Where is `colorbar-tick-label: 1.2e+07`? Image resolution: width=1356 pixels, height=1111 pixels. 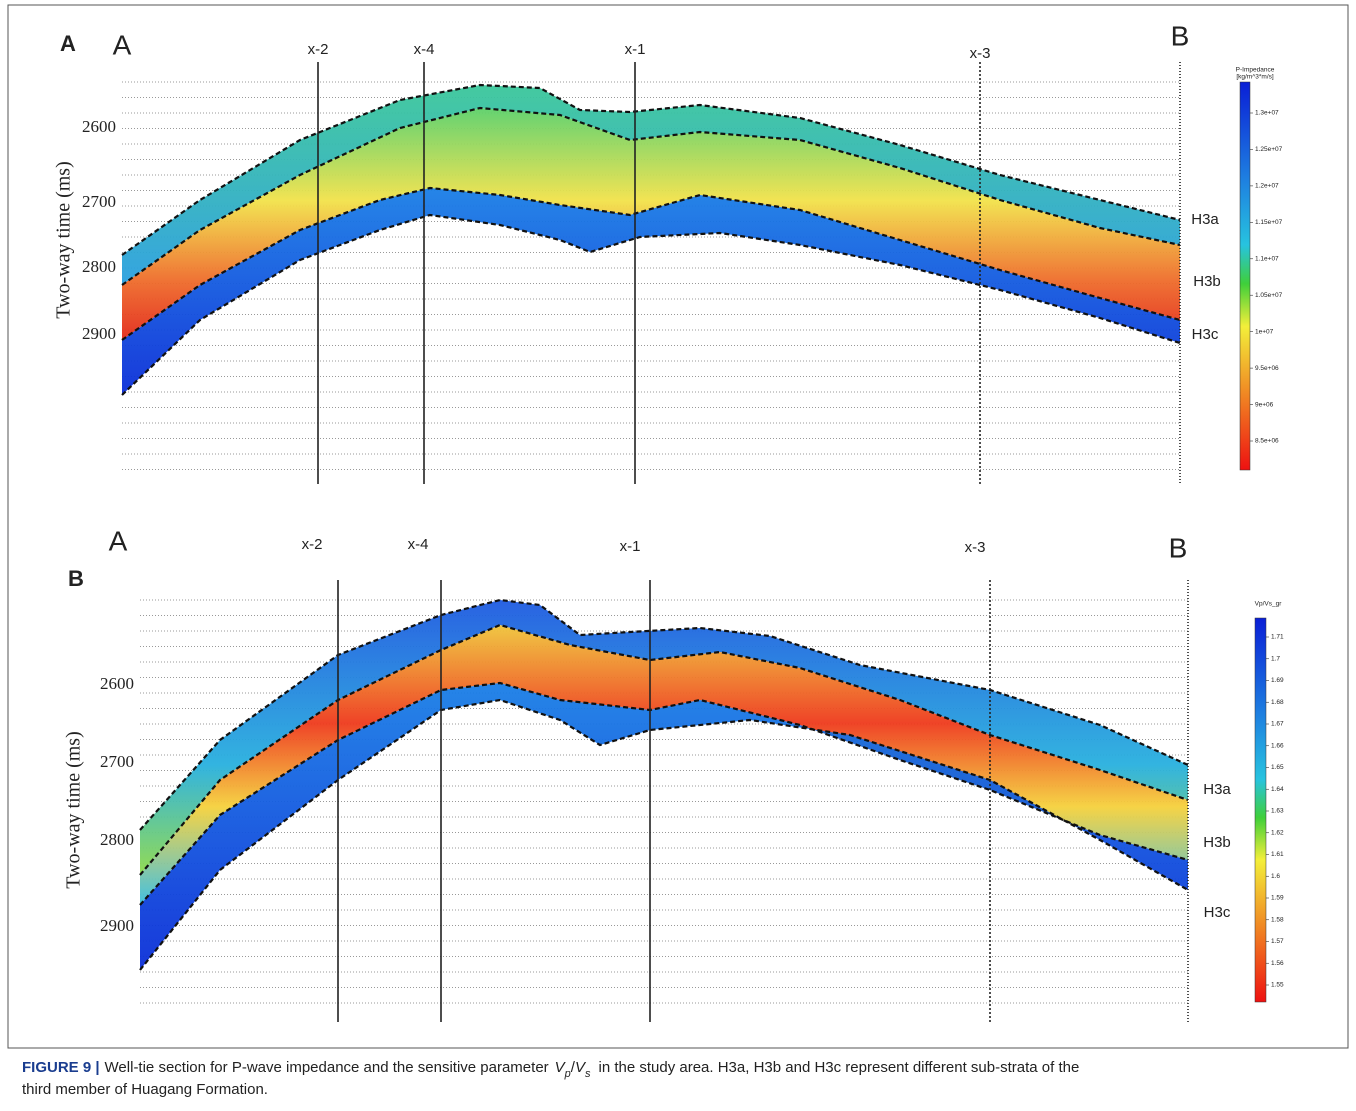
colorbar-tick-label: 1.2e+07 is located at coordinates (1267, 186).